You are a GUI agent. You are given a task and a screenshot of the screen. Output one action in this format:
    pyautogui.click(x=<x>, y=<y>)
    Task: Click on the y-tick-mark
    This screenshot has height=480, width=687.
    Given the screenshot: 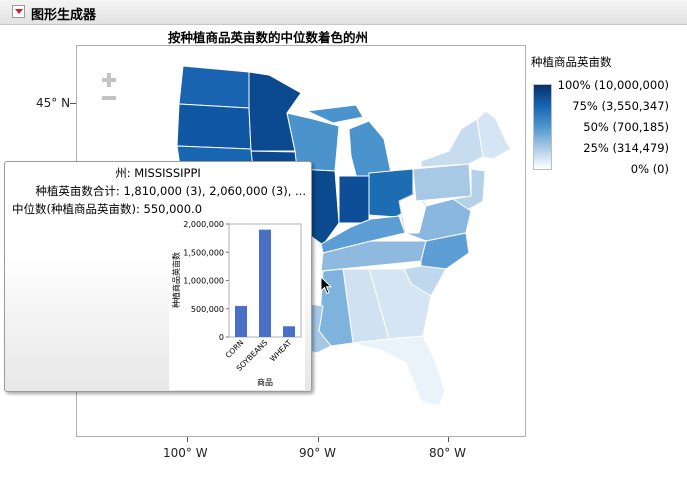 What is the action you would take?
    pyautogui.click(x=73, y=103)
    